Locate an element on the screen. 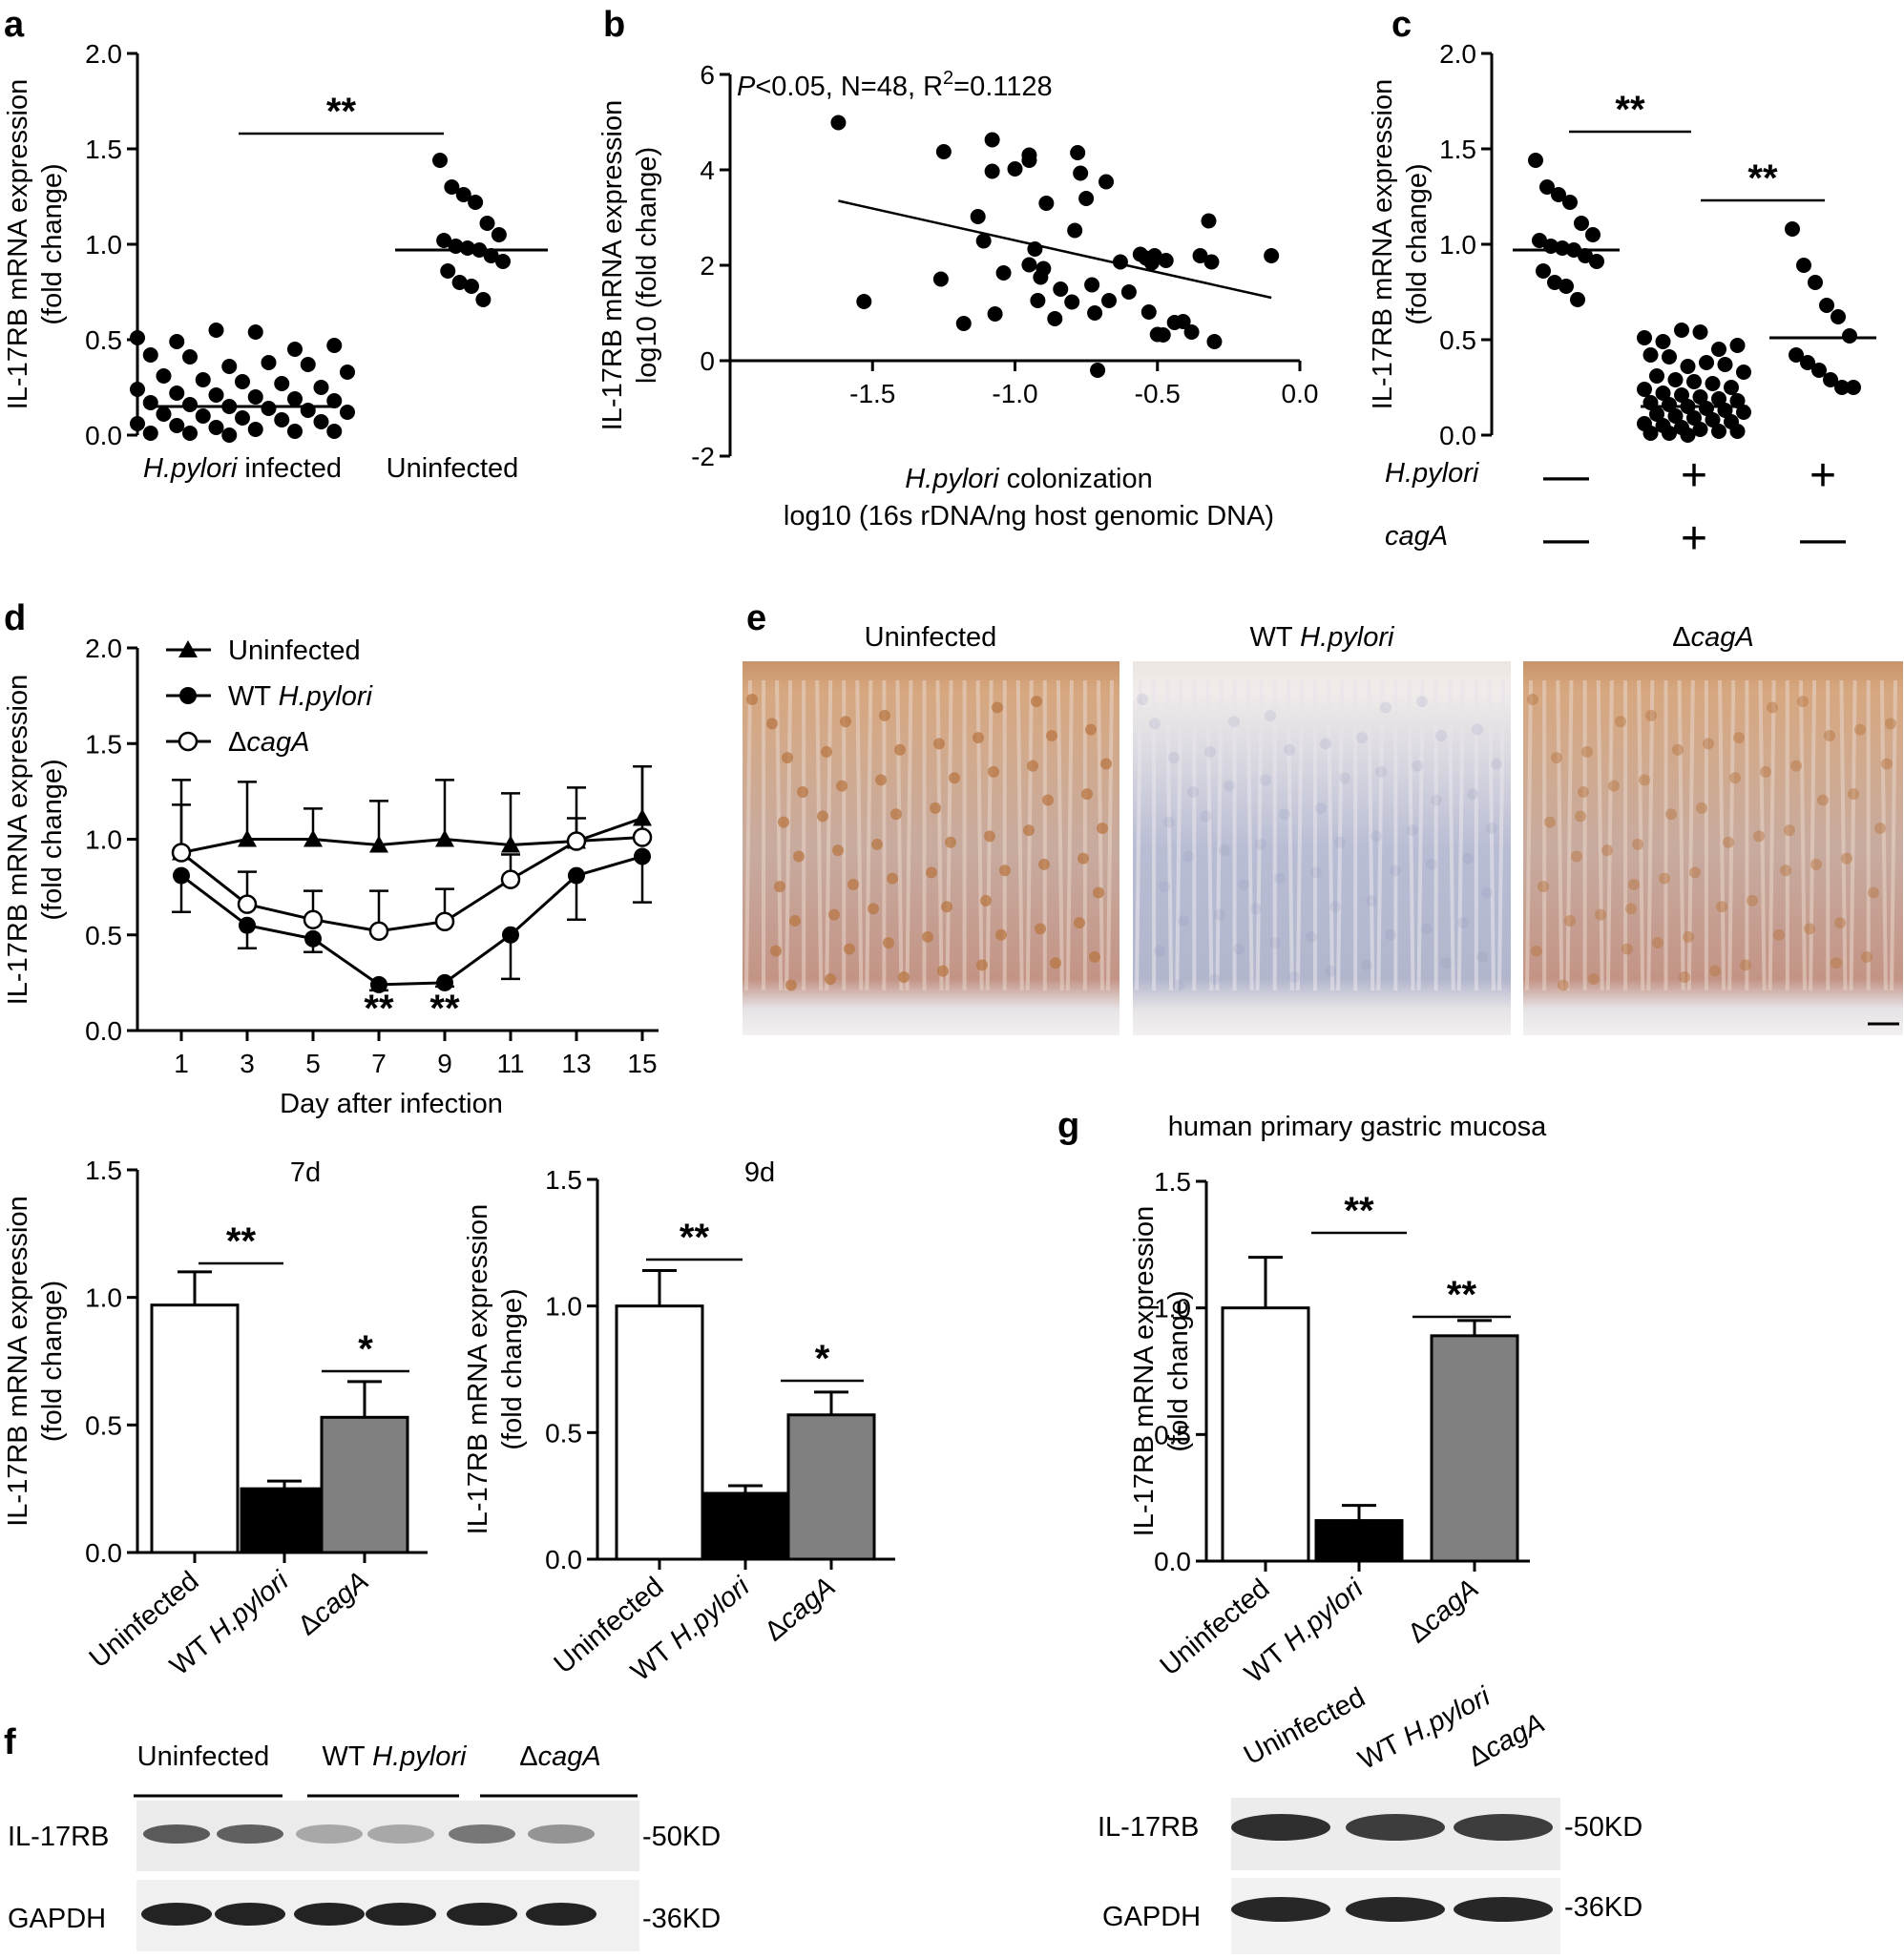  g-size-label: -50KD is located at coordinates (1603, 1827).